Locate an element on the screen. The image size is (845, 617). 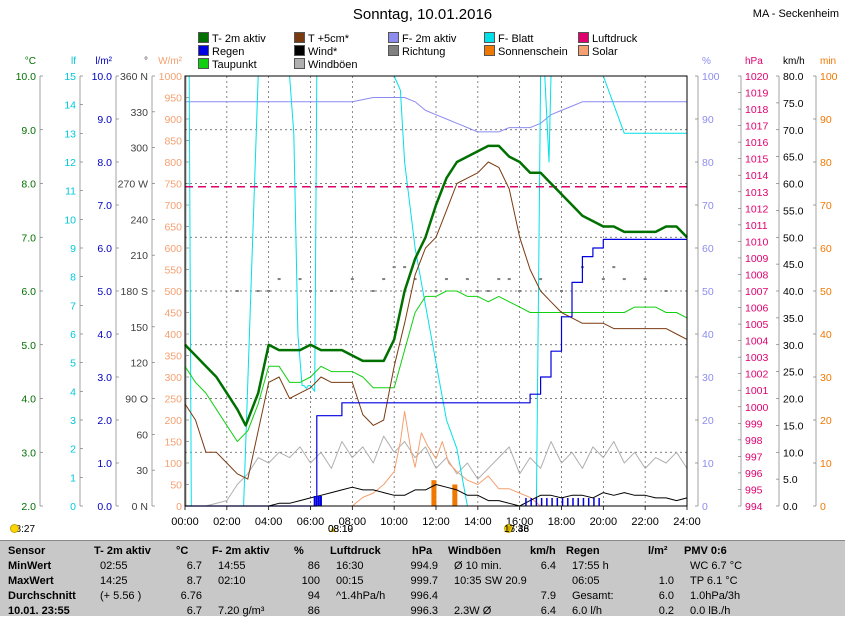
press-tick-label: 1018 is located at coordinates (757, 110).